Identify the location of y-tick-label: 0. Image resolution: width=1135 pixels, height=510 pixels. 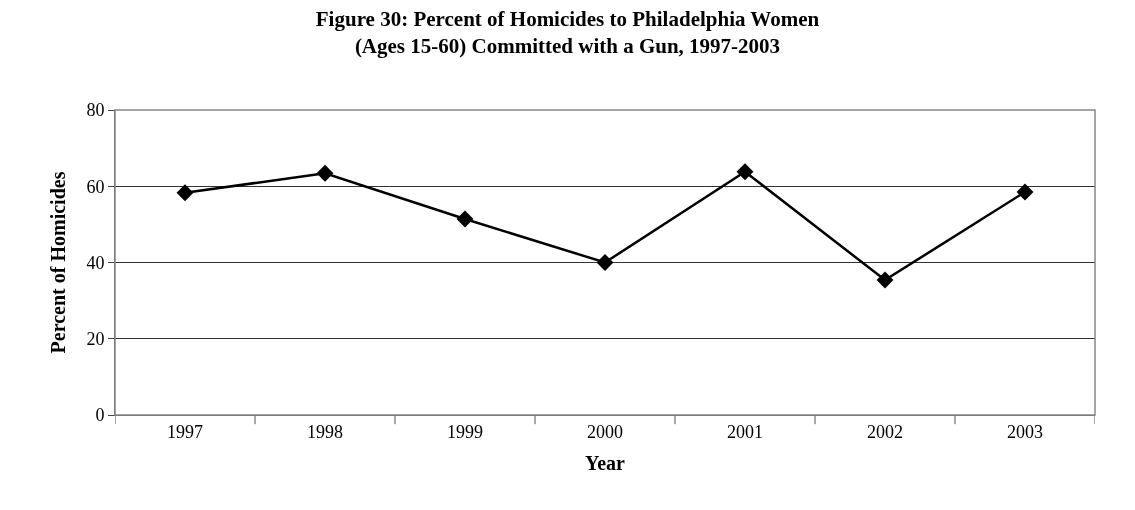
(100, 415).